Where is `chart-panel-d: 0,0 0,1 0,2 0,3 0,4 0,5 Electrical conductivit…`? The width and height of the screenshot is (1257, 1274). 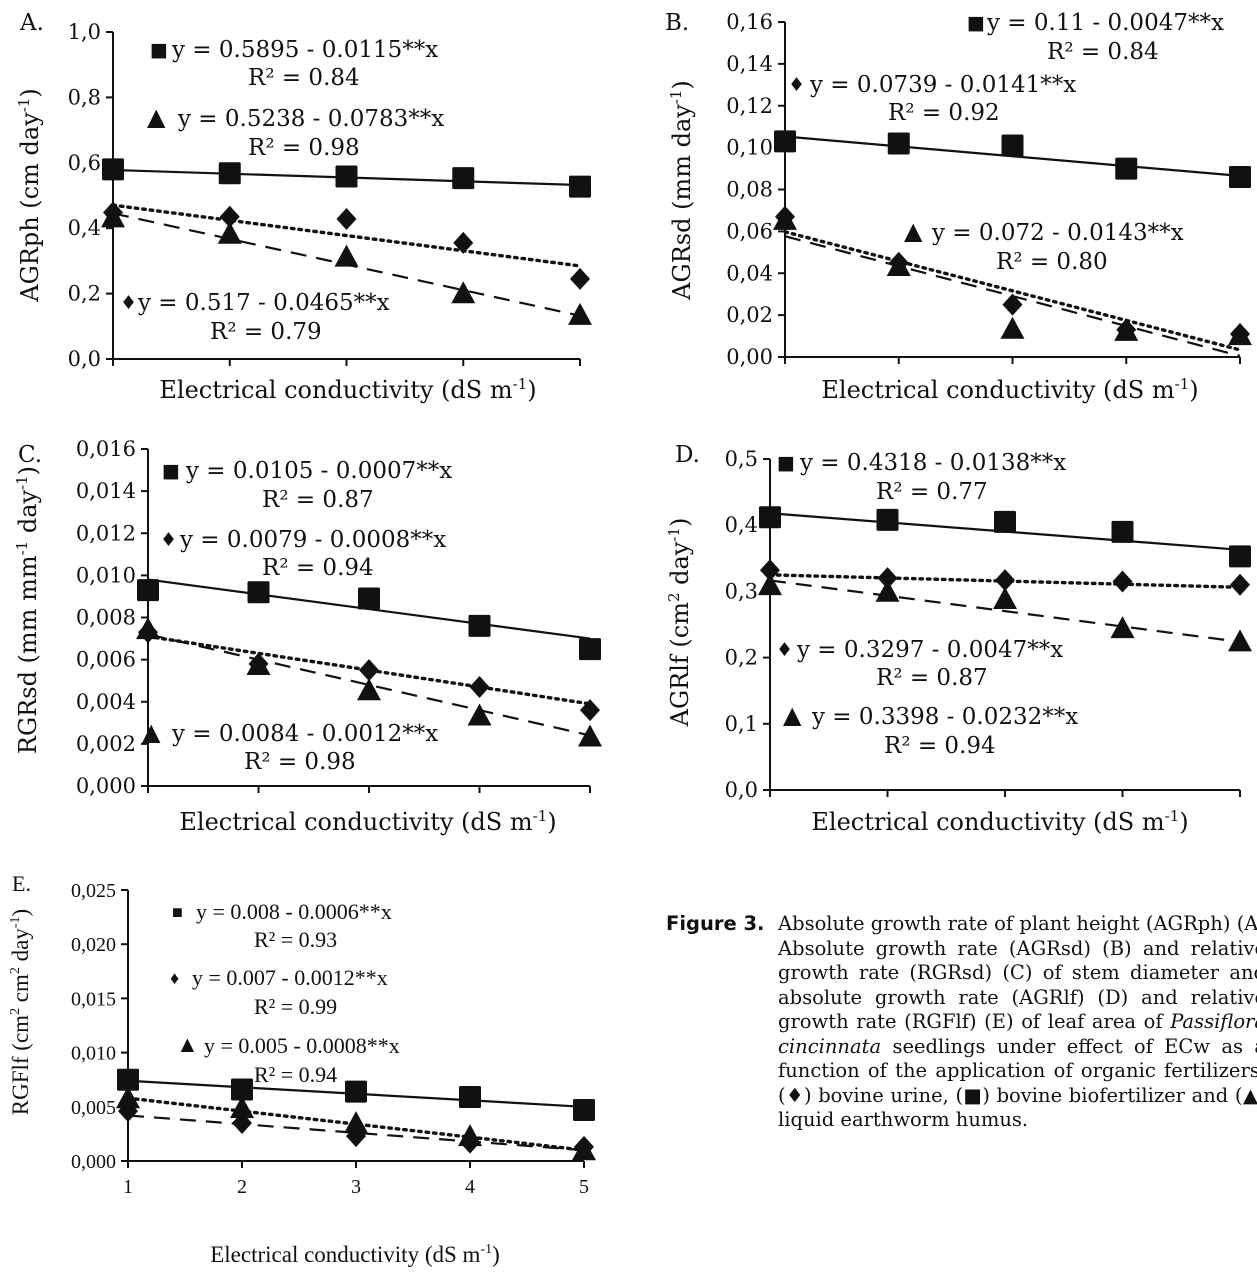 chart-panel-d: 0,0 0,1 0,2 0,3 0,4 0,5 Electrical conductivit… is located at coordinates (958, 639).